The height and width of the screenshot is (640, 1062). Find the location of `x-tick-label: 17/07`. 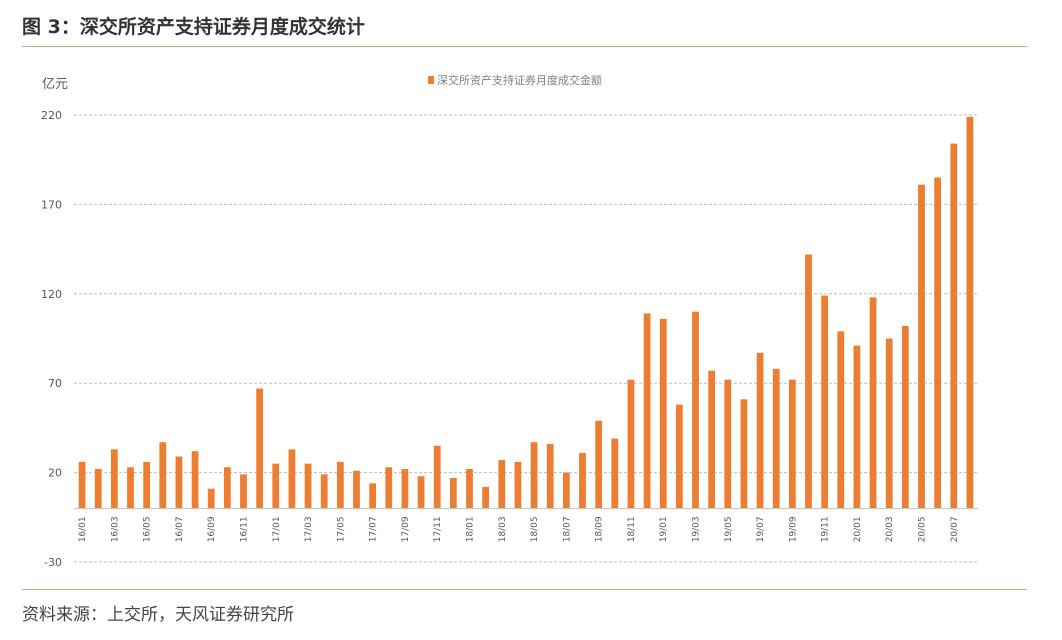

x-tick-label: 17/07 is located at coordinates (374, 529).